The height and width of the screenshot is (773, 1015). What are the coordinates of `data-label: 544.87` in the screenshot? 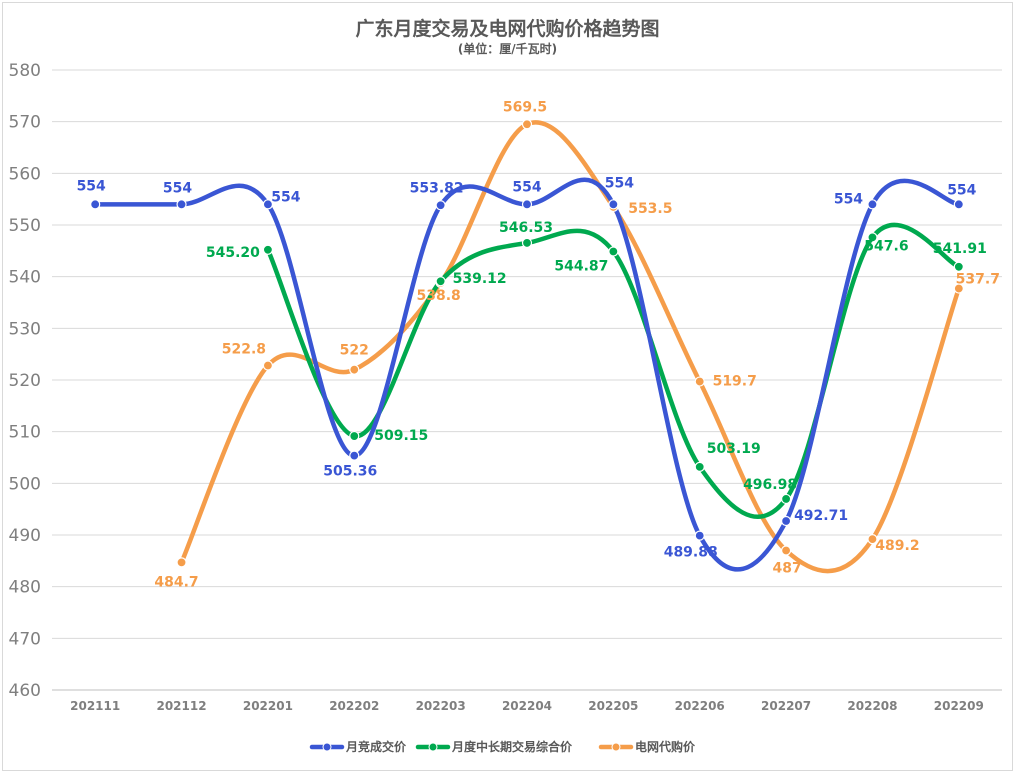 It's located at (581, 267).